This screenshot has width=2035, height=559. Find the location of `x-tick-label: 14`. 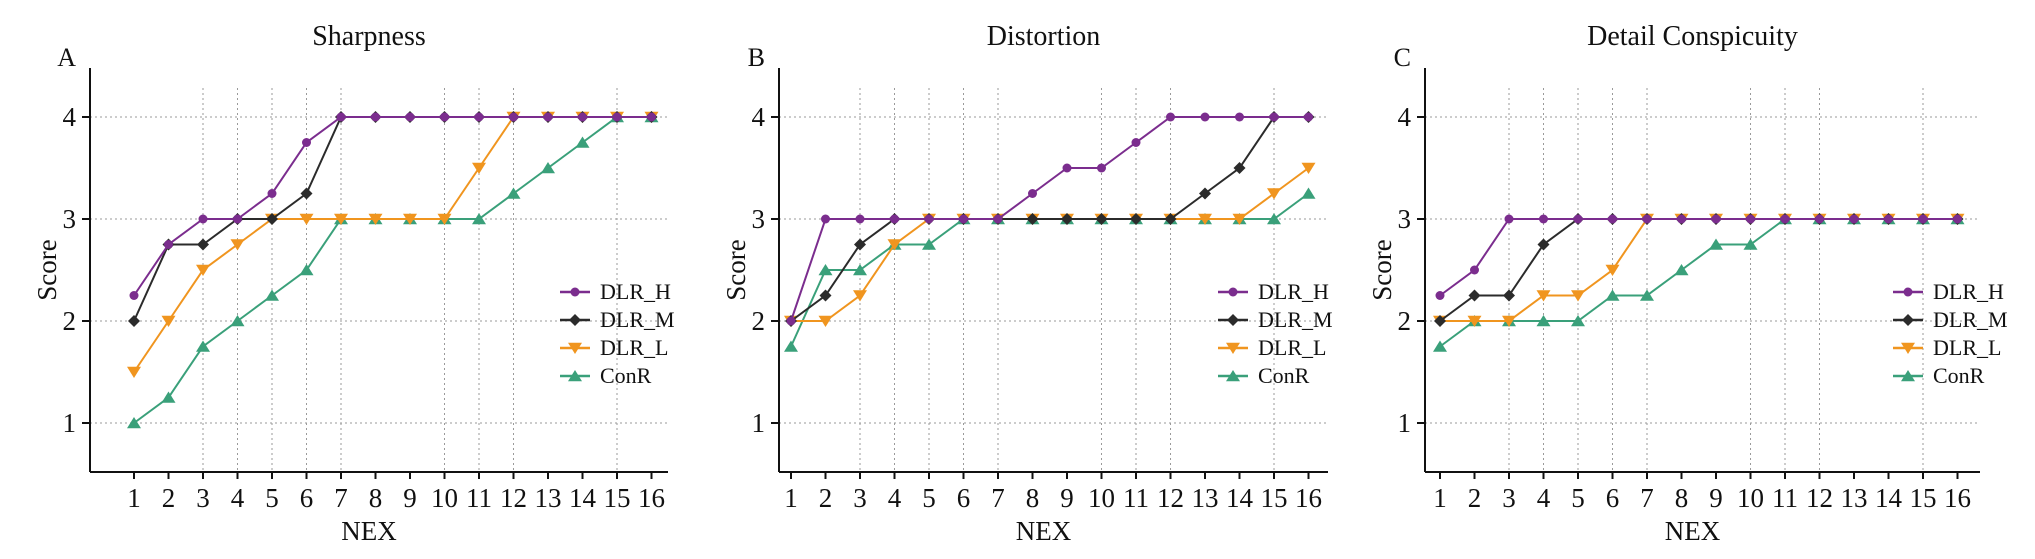

x-tick-label: 14 is located at coordinates (1889, 498).